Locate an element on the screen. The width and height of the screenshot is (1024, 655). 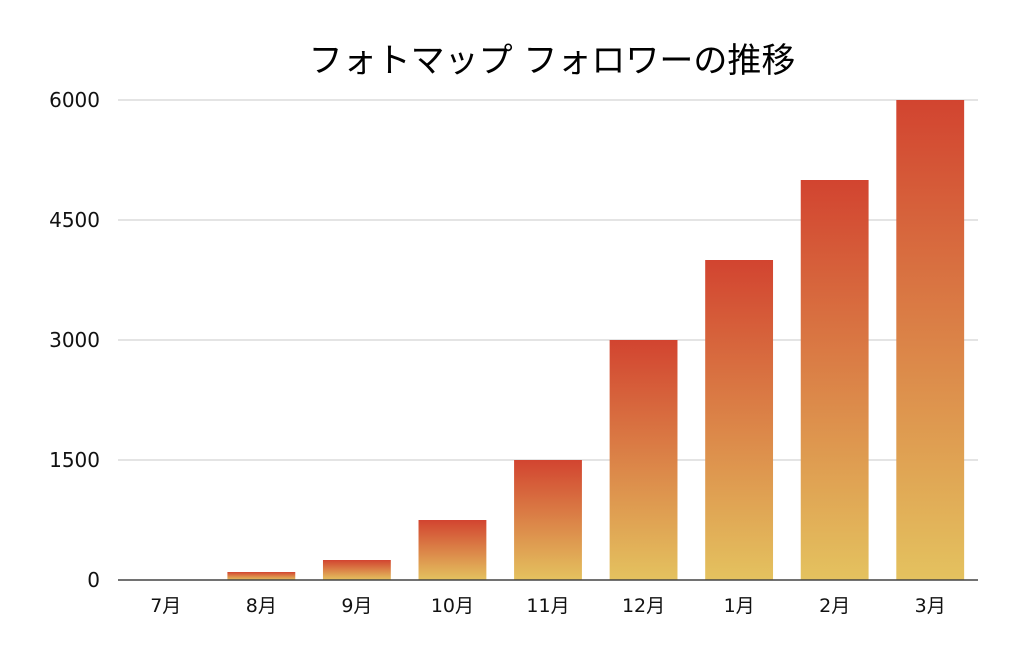
y-axis-ticks: 0 1500 3000 4500 6000 is located at coordinates (74, 340).